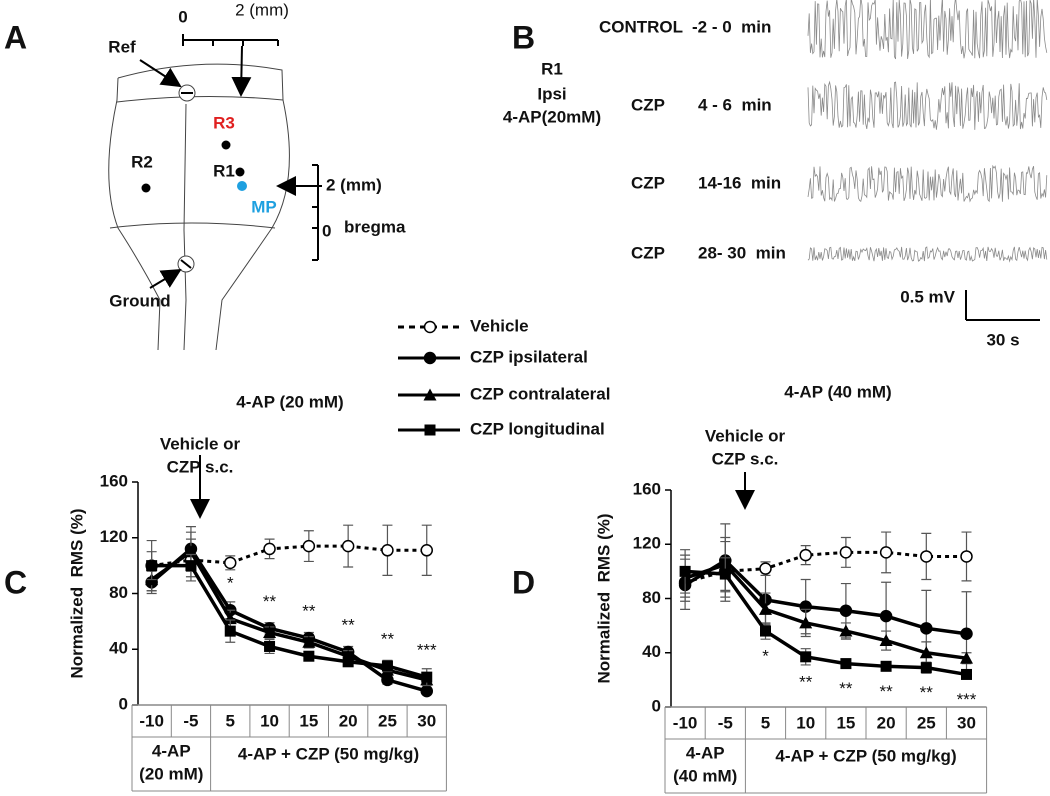 The height and width of the screenshot is (796, 1050). I want to click on x-tick-label: 20, so click(348, 720).